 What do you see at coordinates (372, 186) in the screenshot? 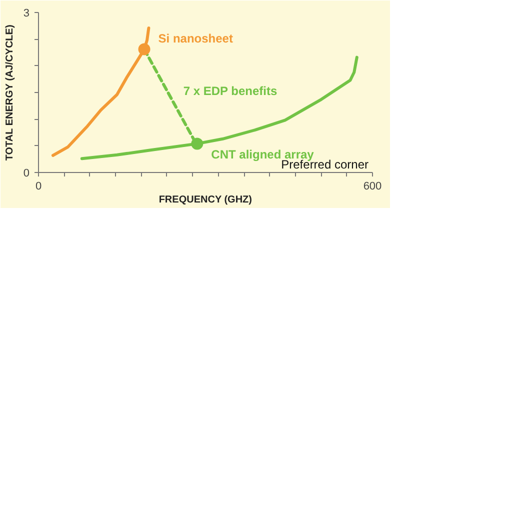
I see `x-tick-label: 600` at bounding box center [372, 186].